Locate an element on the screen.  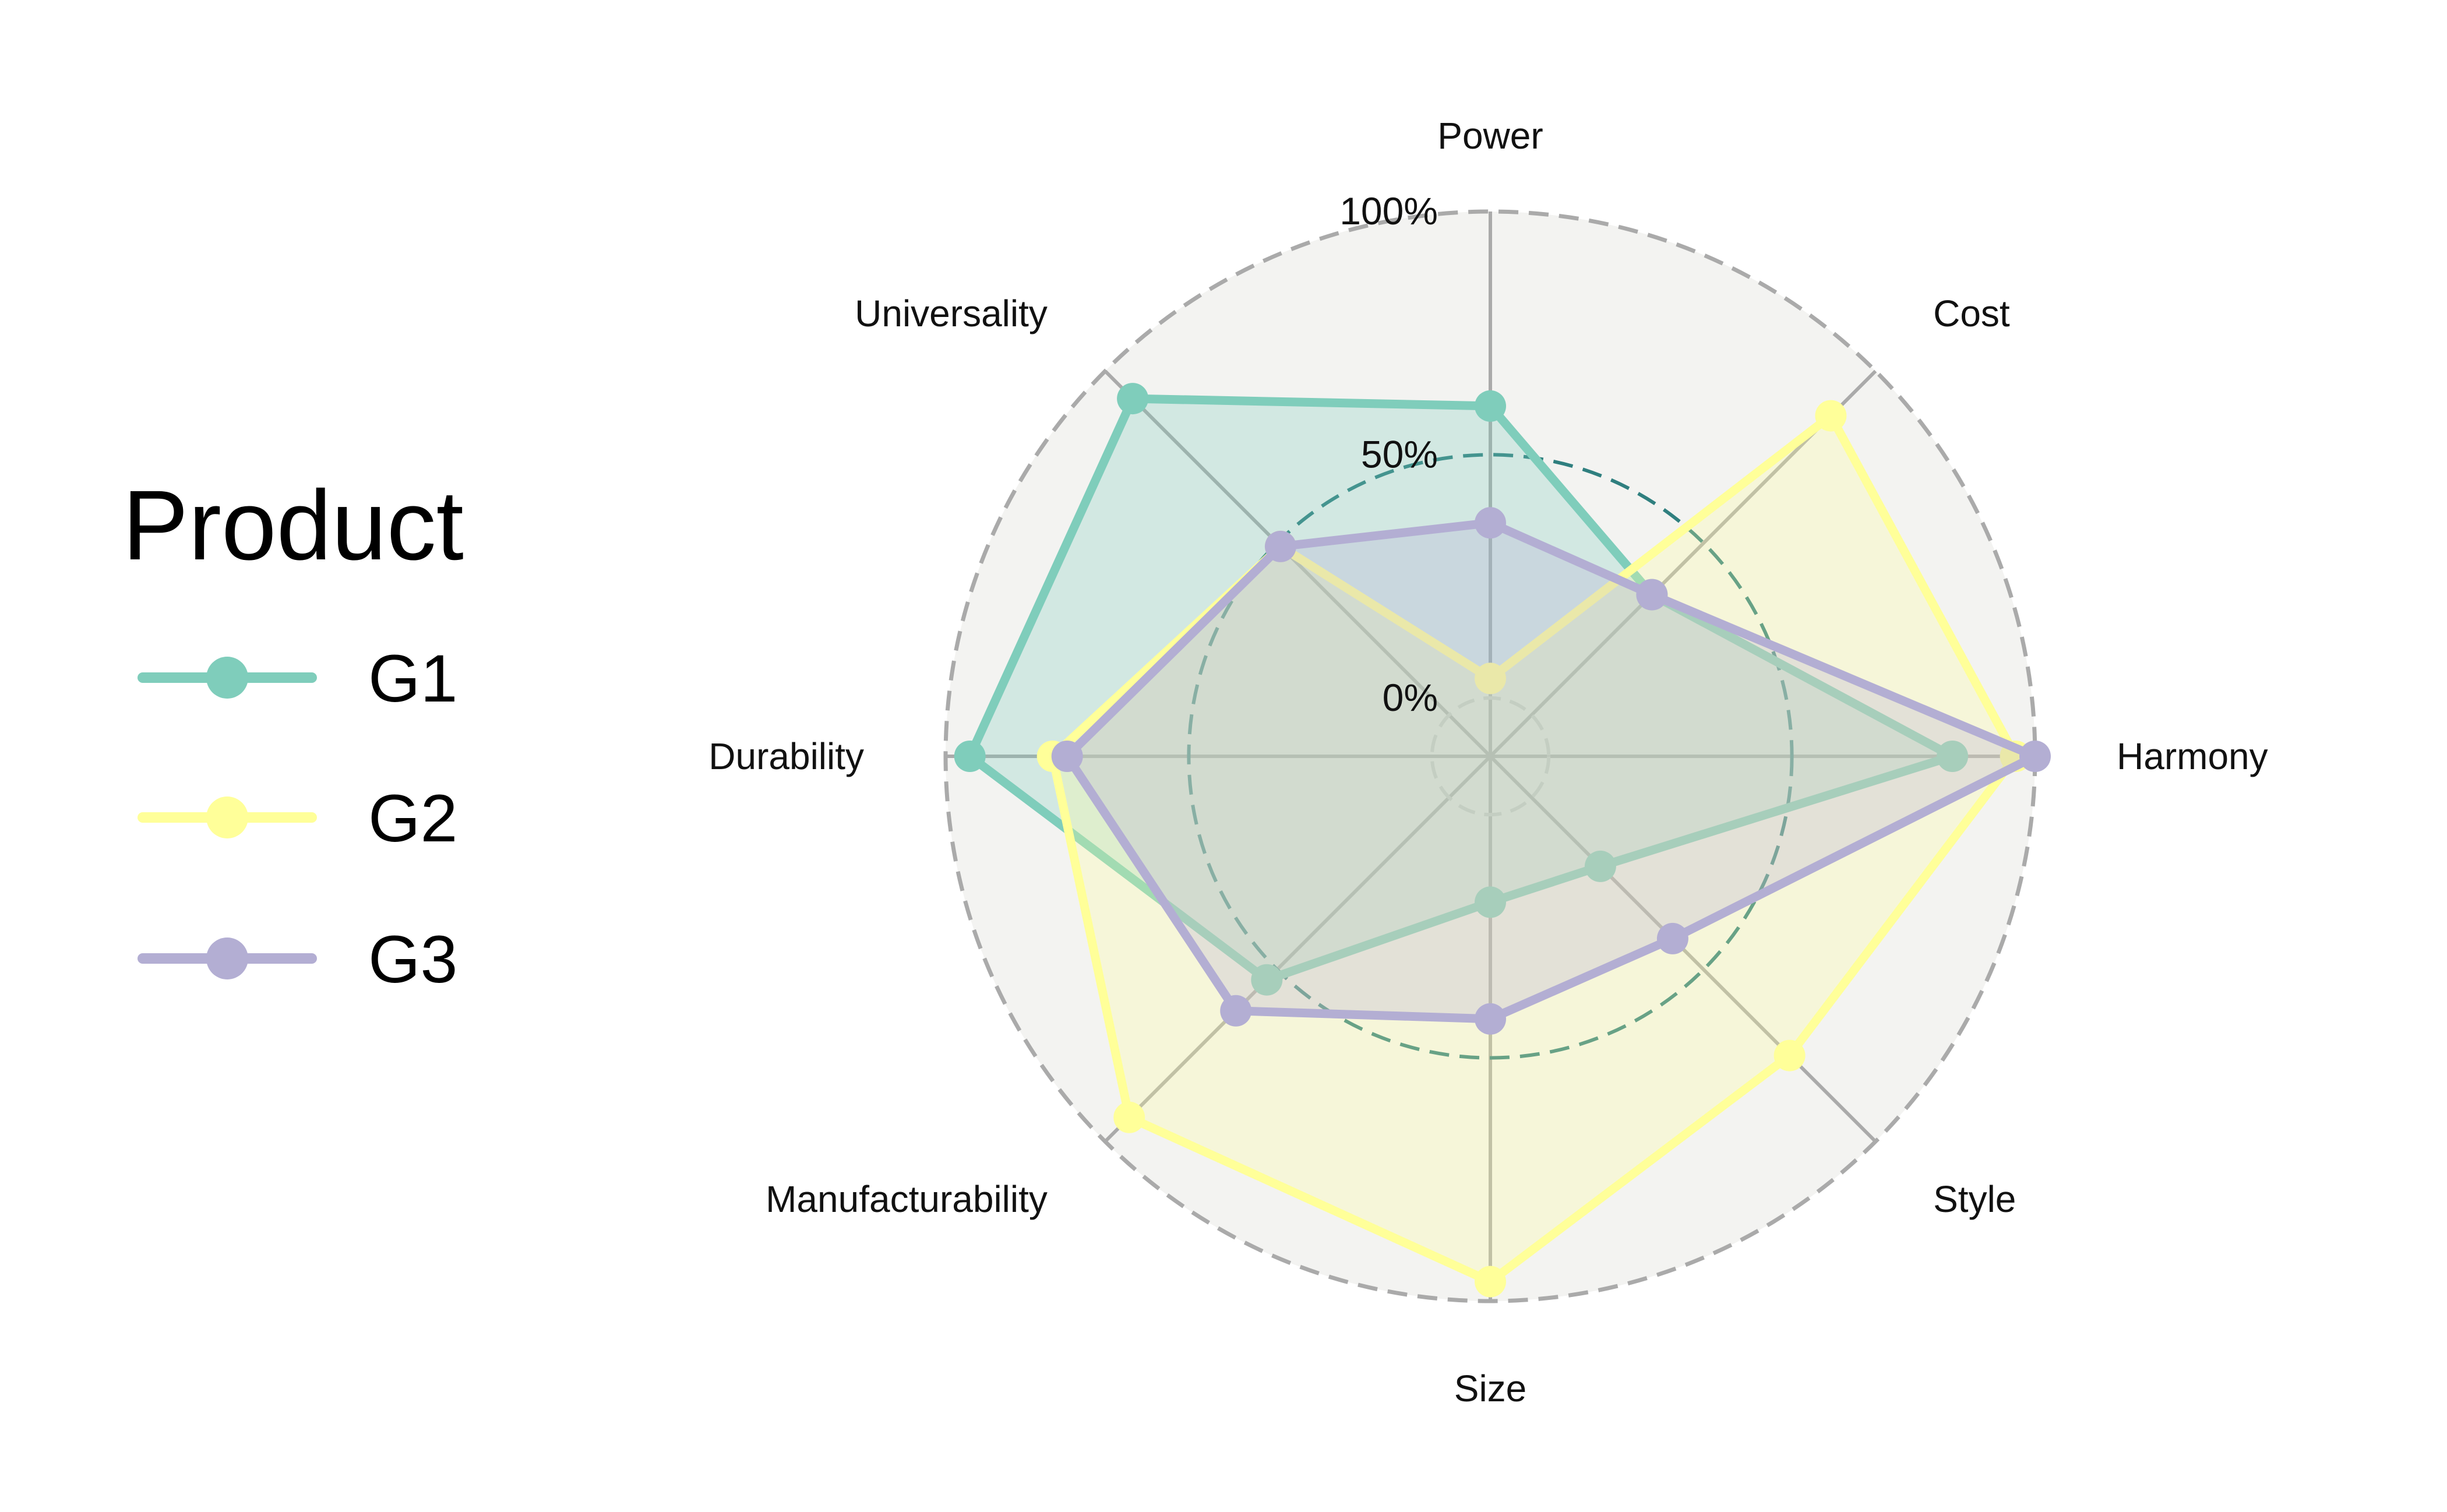
axis-label-style: Style is located at coordinates (1974, 1199).